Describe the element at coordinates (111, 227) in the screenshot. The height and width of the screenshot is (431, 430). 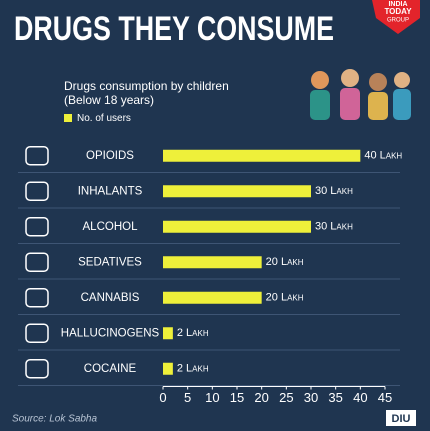
I see `category-label: ALCOHOL` at that location.